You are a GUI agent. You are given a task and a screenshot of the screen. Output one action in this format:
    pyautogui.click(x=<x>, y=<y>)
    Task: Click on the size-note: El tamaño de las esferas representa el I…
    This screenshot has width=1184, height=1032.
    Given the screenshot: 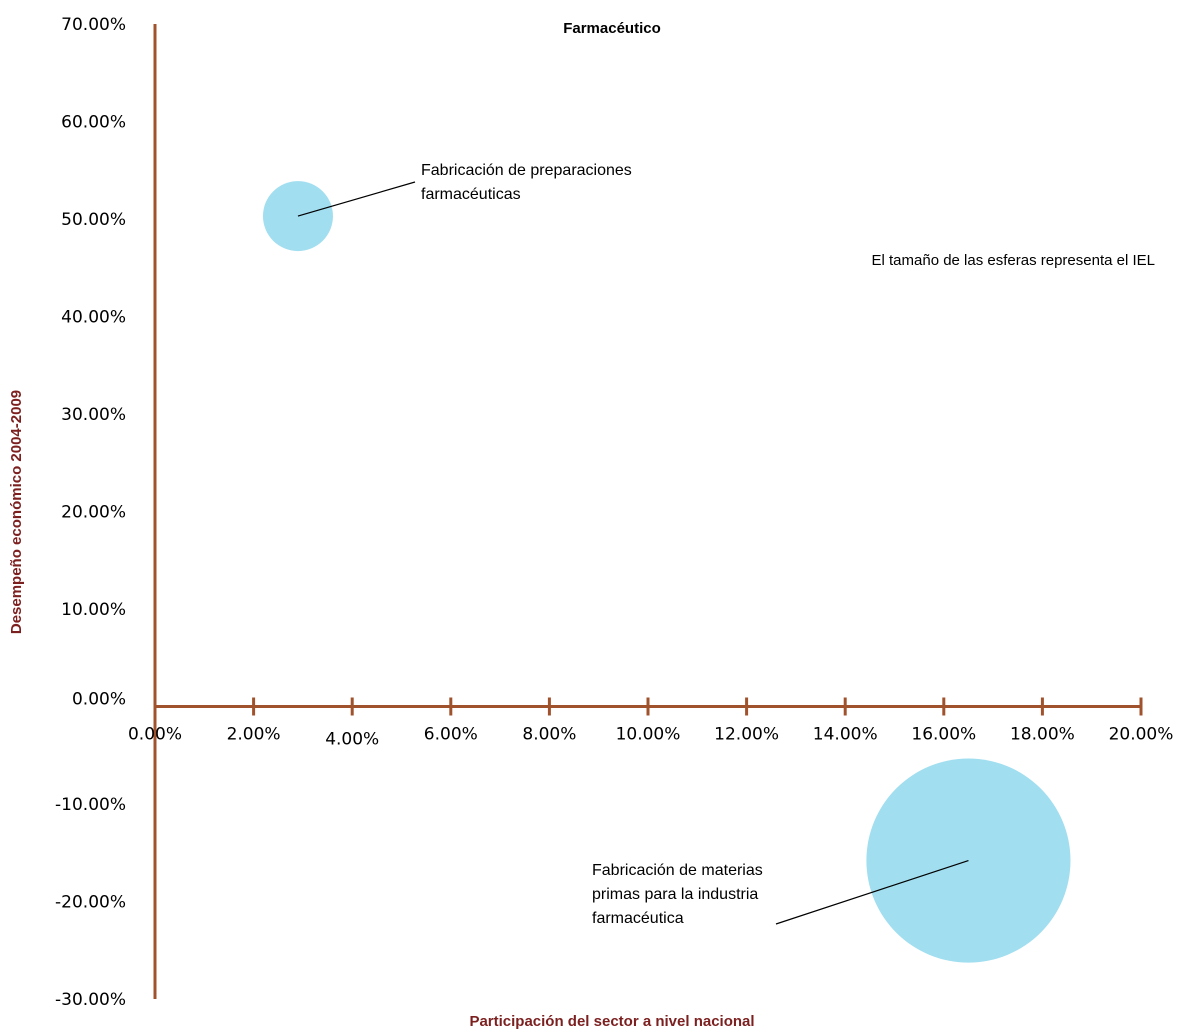 What is the action you would take?
    pyautogui.click(x=1014, y=260)
    